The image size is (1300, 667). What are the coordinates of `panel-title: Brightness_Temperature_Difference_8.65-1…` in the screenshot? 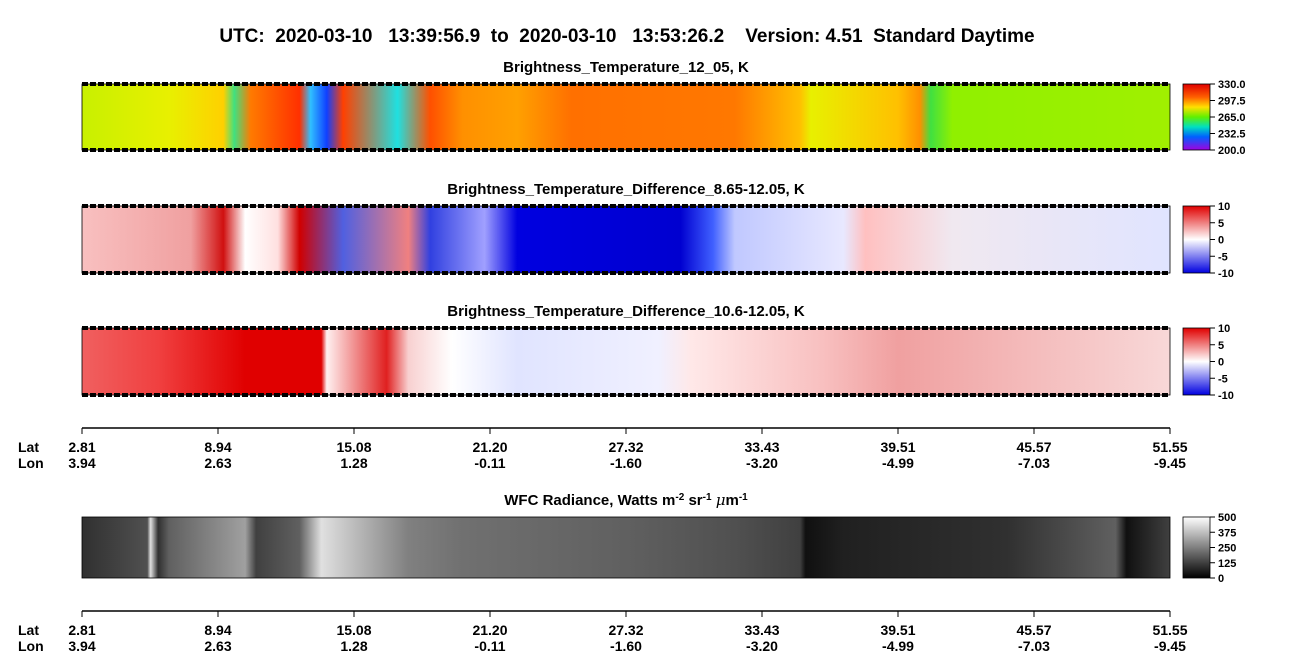 It's located at (626, 189).